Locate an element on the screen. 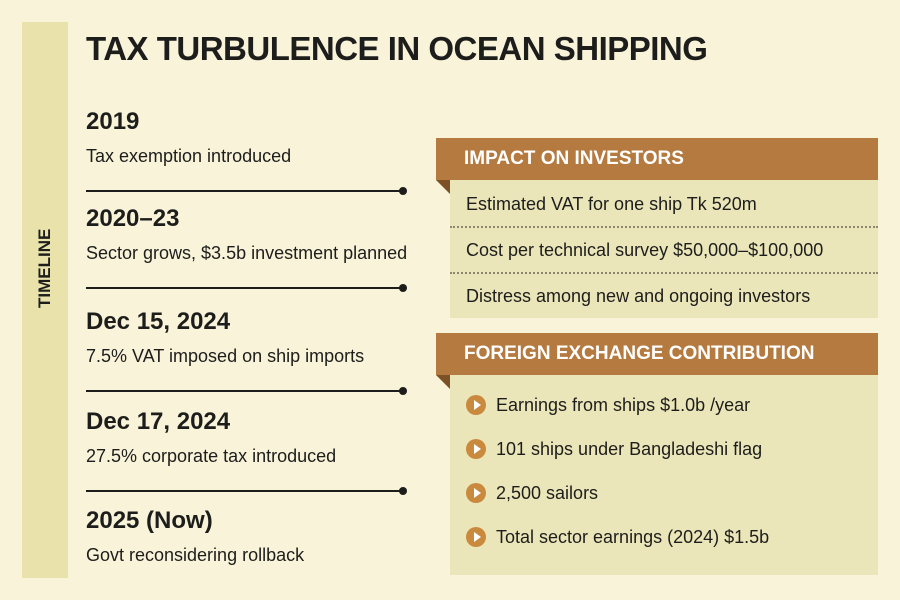 Image resolution: width=900 pixels, height=600 pixels. forex-text: 101 ships under Bangladeshi flag is located at coordinates (629, 449).